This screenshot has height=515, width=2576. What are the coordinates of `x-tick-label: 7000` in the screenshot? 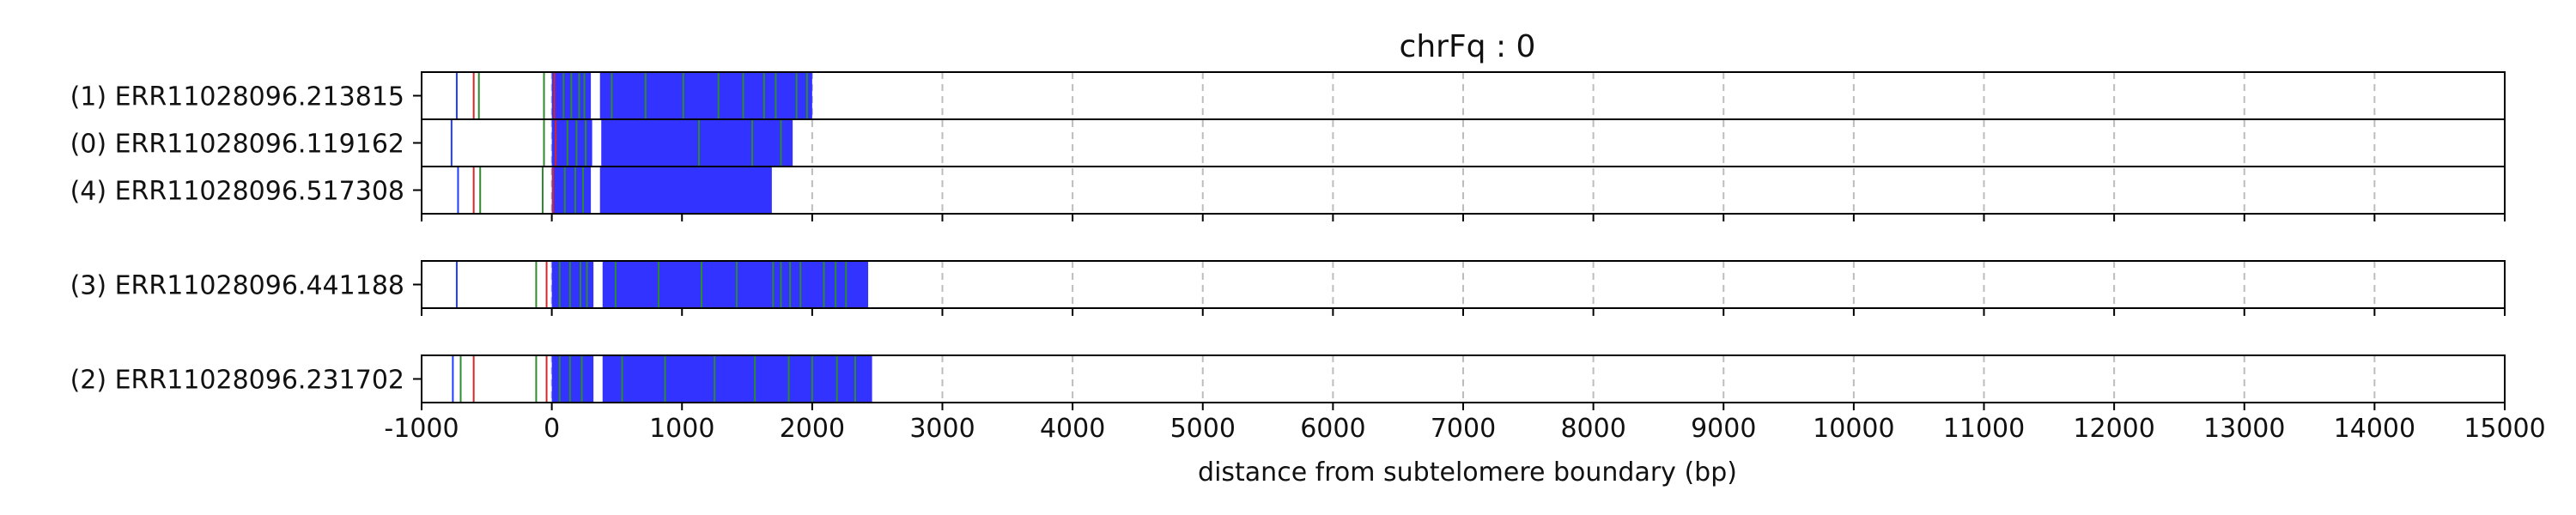 It's located at (1463, 429).